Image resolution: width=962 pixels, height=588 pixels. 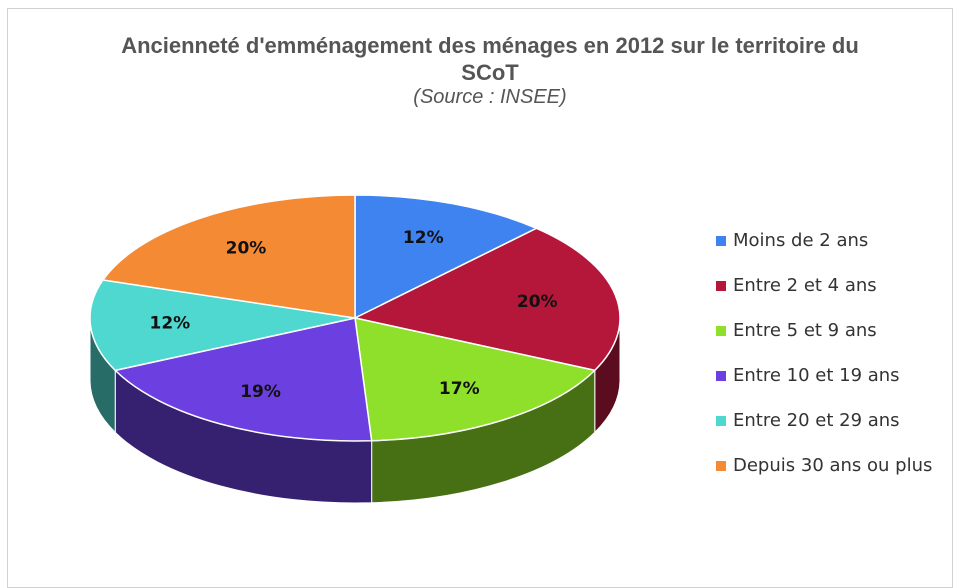 What do you see at coordinates (816, 420) in the screenshot?
I see `legend-label: Entre 20 et 29 ans` at bounding box center [816, 420].